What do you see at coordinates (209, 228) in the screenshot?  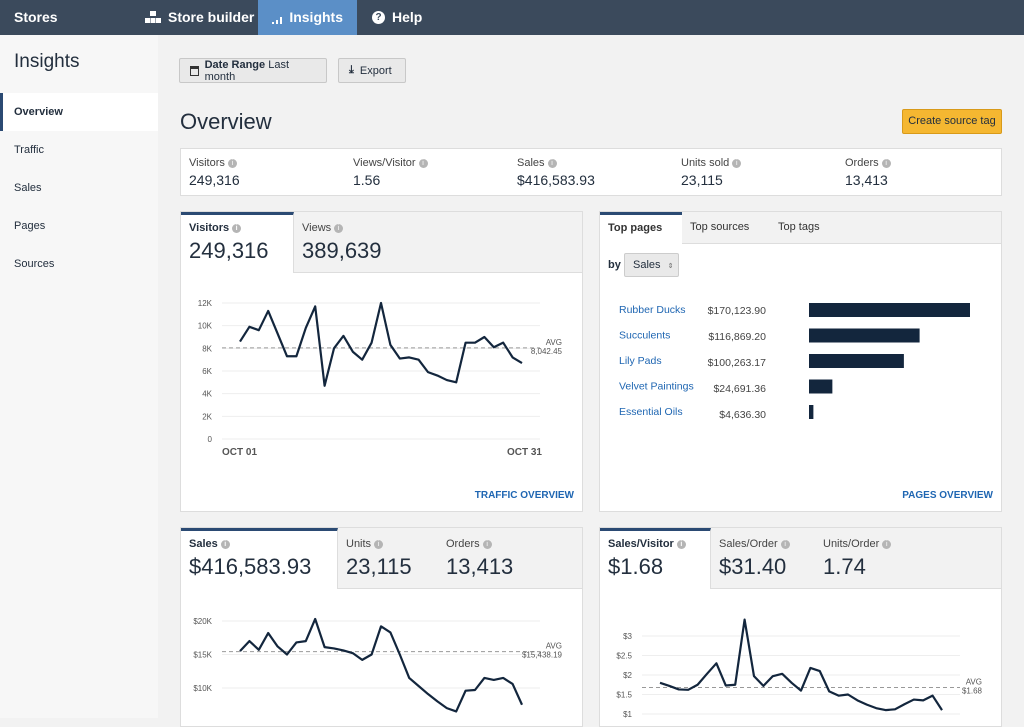 I see `tab-label: Visitors` at bounding box center [209, 228].